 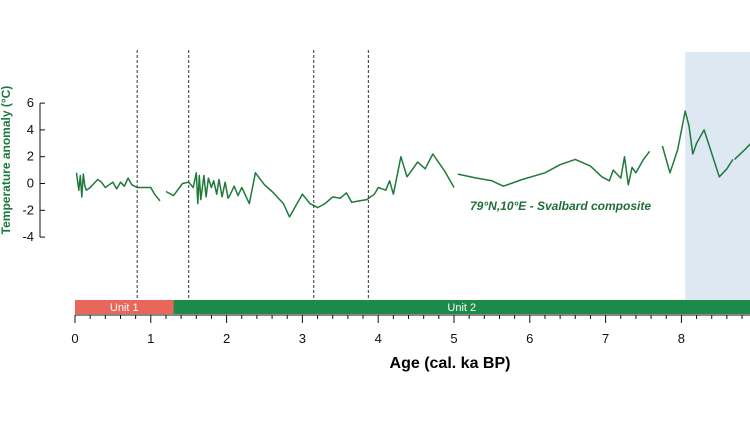 I want to click on unit-bars-layer: Unit 1 Unit 2, so click(x=412, y=307).